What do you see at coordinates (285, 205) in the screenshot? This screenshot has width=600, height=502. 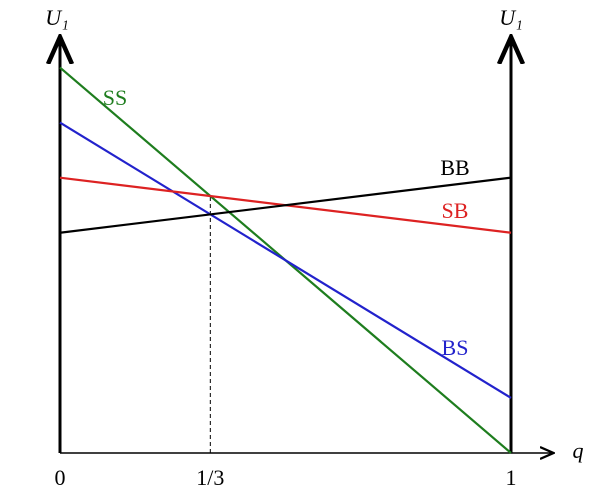 I see `series-line` at bounding box center [285, 205].